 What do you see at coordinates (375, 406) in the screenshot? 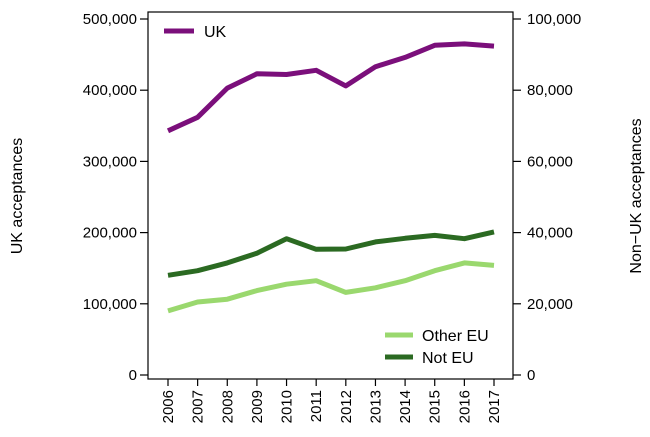
I see `x-tick-label: 2013` at bounding box center [375, 406].